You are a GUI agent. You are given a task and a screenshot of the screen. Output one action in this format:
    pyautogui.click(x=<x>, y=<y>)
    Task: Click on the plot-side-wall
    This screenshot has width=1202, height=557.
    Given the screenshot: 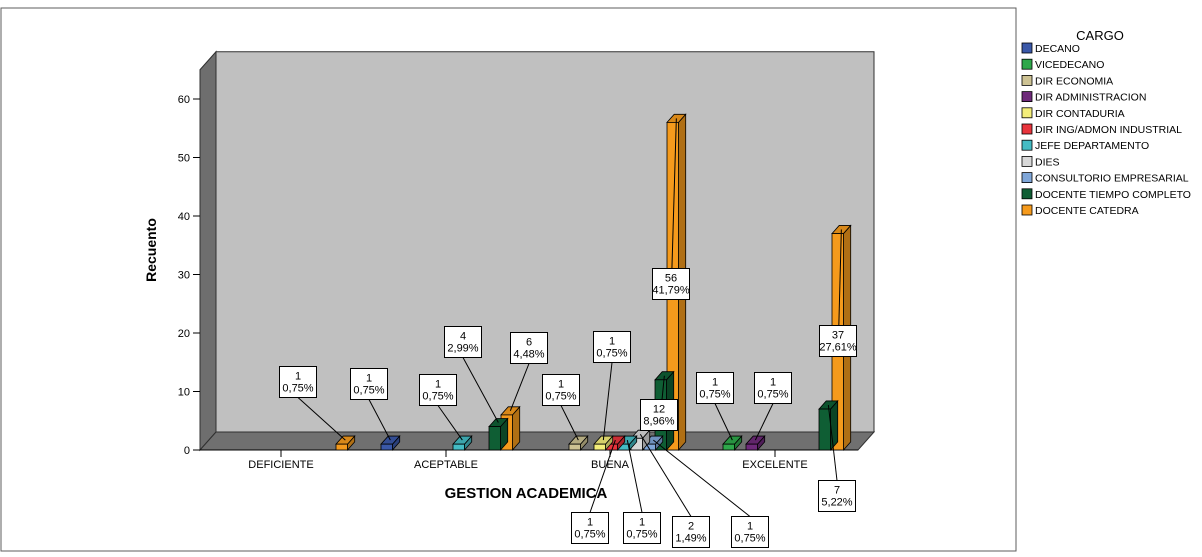 What is the action you would take?
    pyautogui.click(x=208, y=251)
    